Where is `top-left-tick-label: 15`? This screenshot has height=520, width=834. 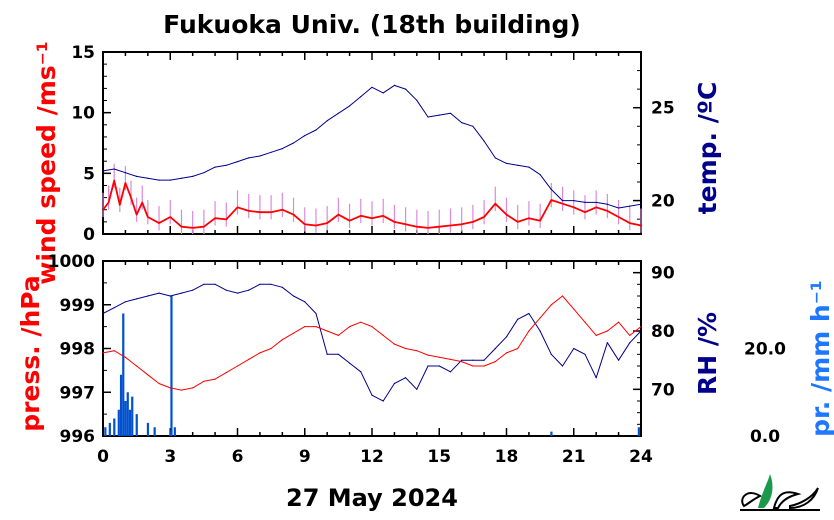
top-left-tick-label: 15 is located at coordinates (83, 53).